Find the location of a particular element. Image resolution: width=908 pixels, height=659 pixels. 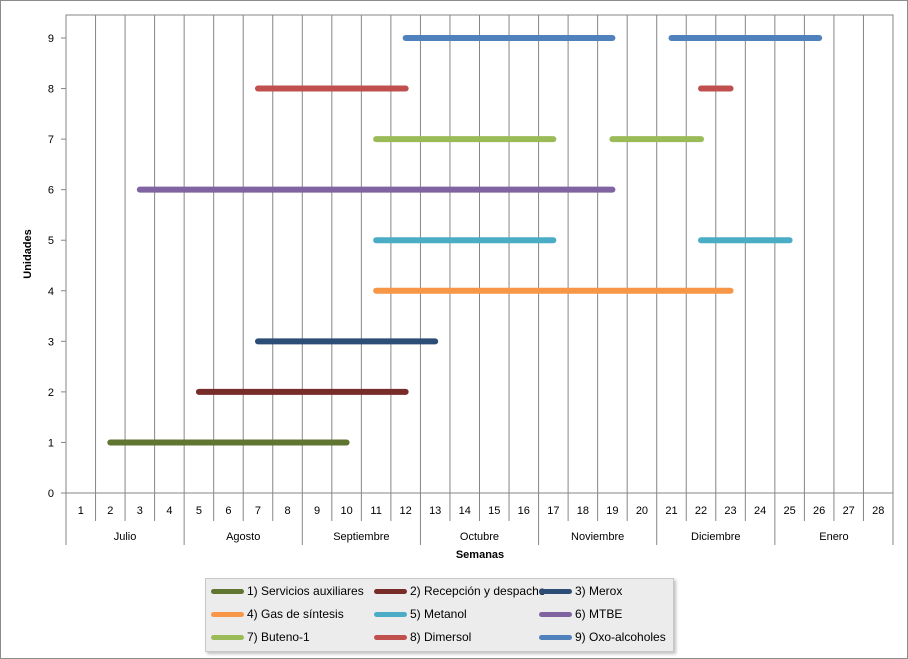

x-tick-label: 8 is located at coordinates (287, 511).